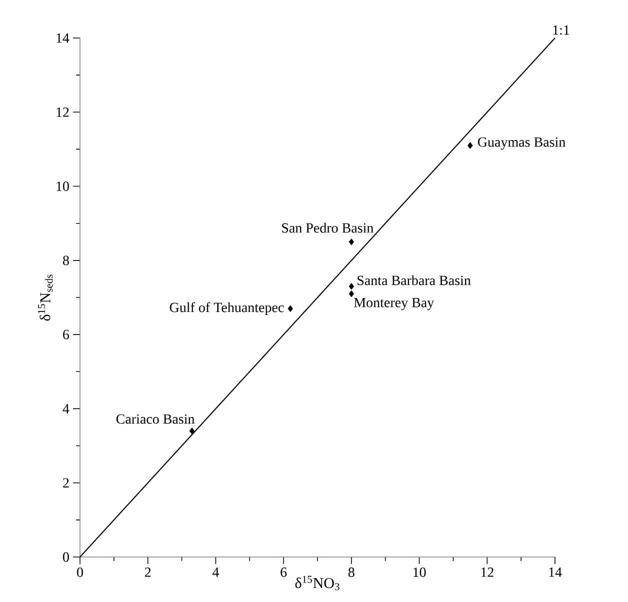 Image resolution: width=628 pixels, height=602 pixels. I want to click on x-tick-label: 14, so click(555, 572).